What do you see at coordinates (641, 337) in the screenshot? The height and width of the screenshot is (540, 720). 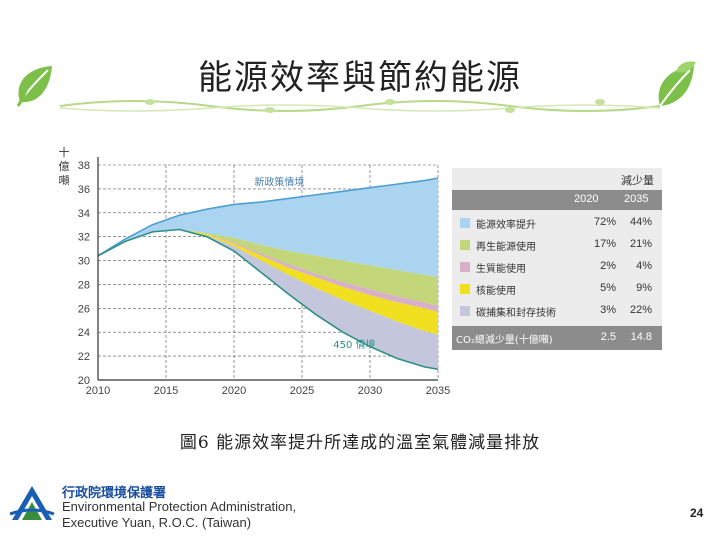 I see `co2-total-2035: 14.8` at bounding box center [641, 337].